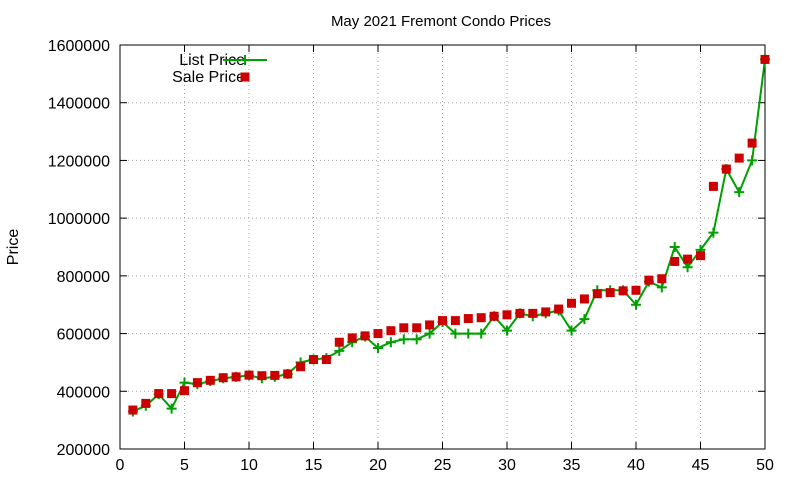  What do you see at coordinates (636, 465) in the screenshot?
I see `x-tick-label: 40` at bounding box center [636, 465].